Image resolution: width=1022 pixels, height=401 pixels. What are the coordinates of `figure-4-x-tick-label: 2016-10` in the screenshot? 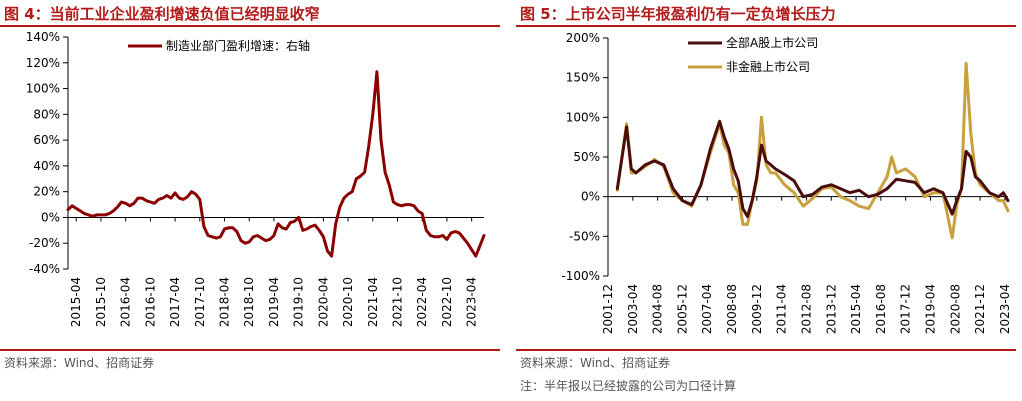 It's located at (150, 302).